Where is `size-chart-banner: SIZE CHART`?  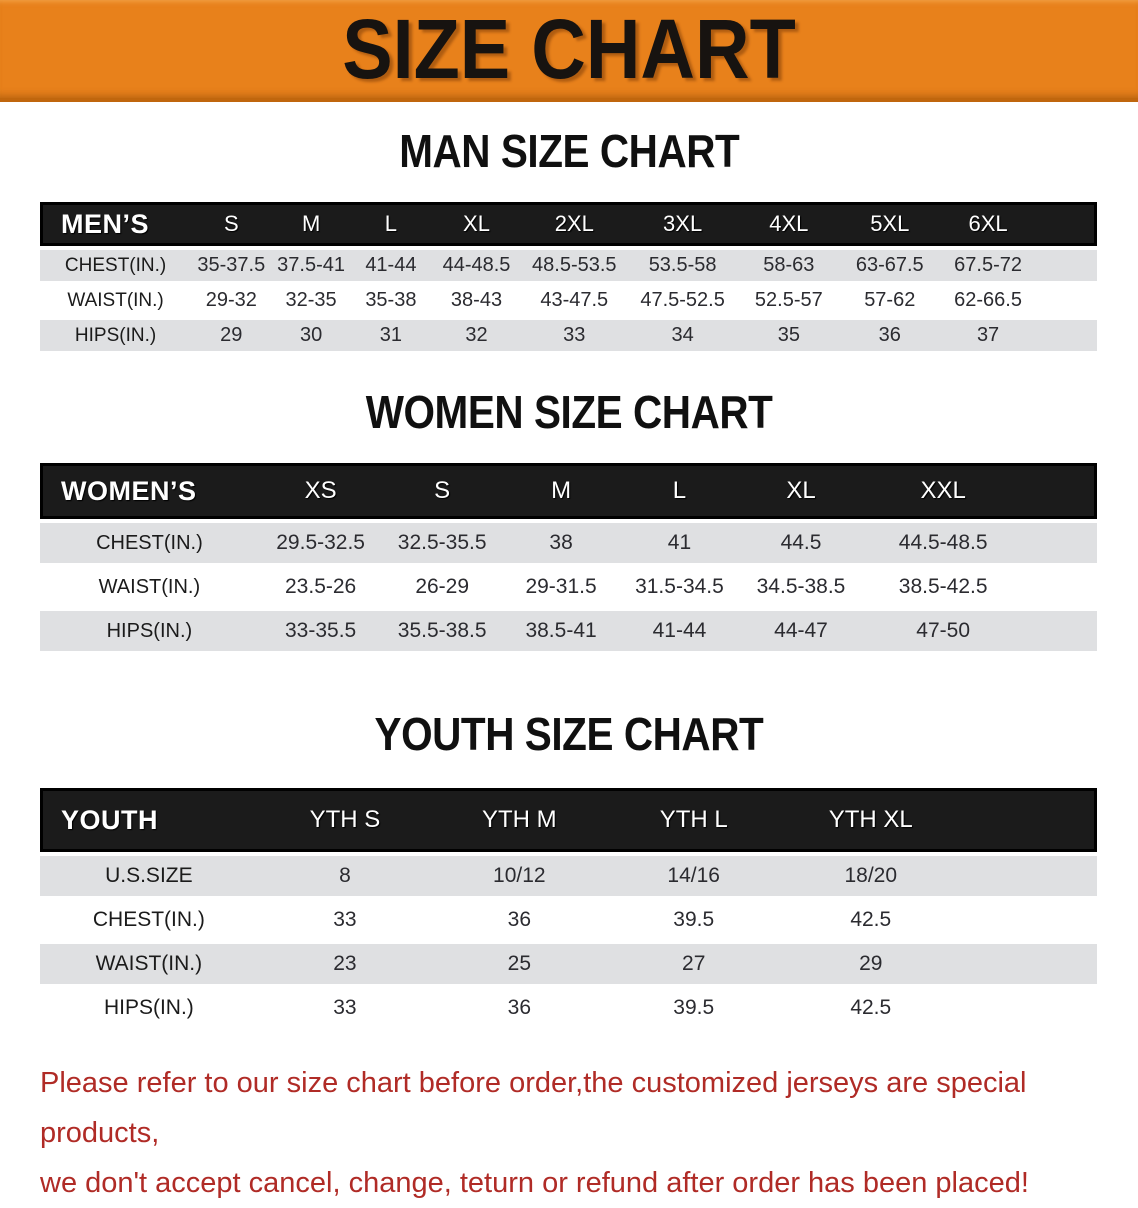 size-chart-banner: SIZE CHART is located at coordinates (569, 51).